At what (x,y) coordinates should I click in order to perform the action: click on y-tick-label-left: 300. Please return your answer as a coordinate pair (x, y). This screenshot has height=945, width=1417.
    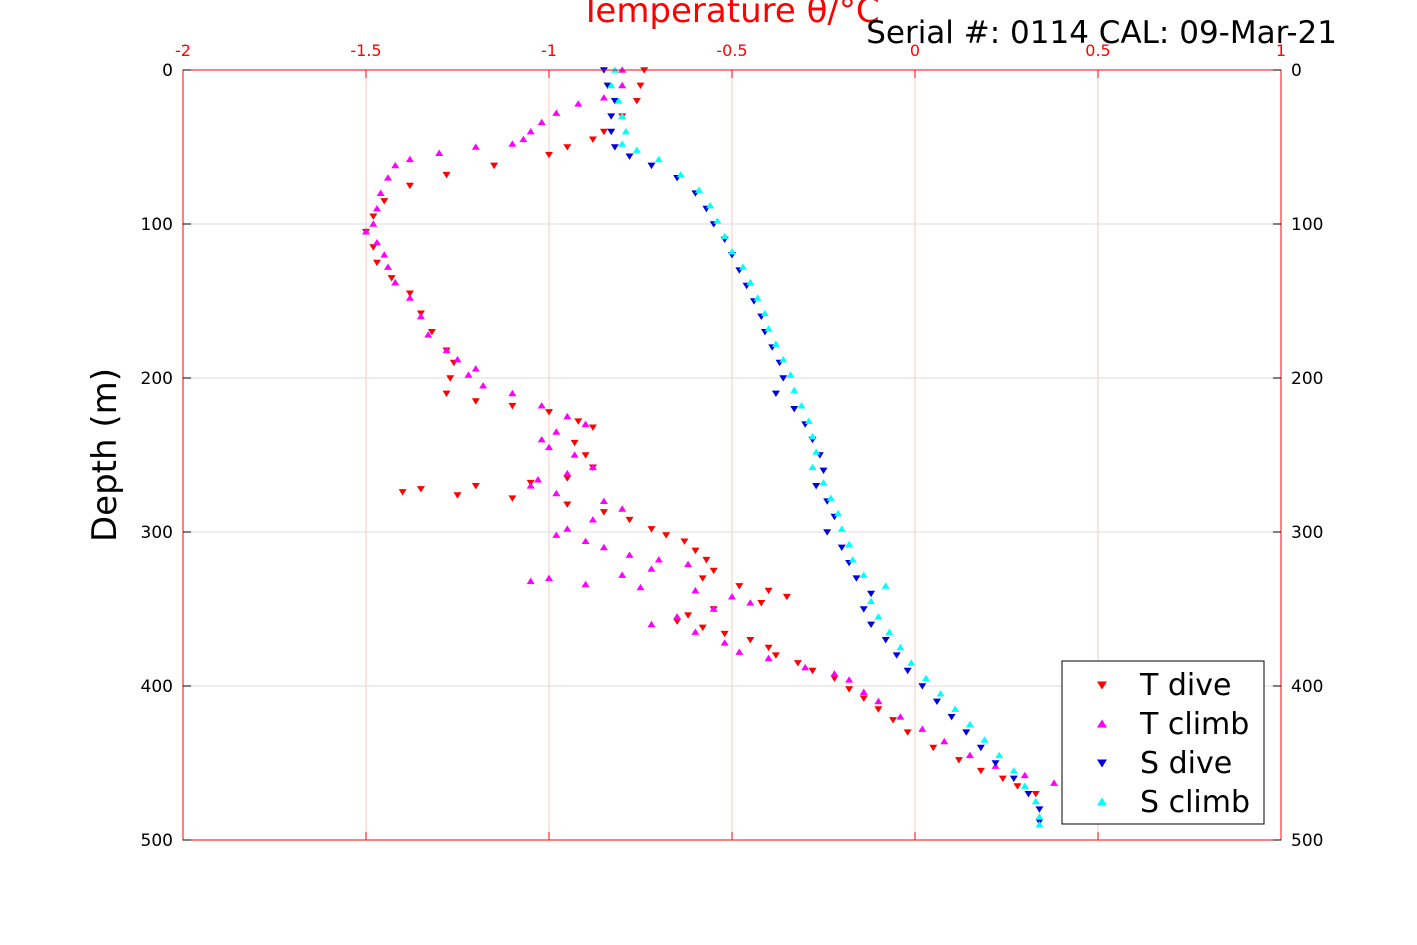
    Looking at the image, I should click on (157, 533).